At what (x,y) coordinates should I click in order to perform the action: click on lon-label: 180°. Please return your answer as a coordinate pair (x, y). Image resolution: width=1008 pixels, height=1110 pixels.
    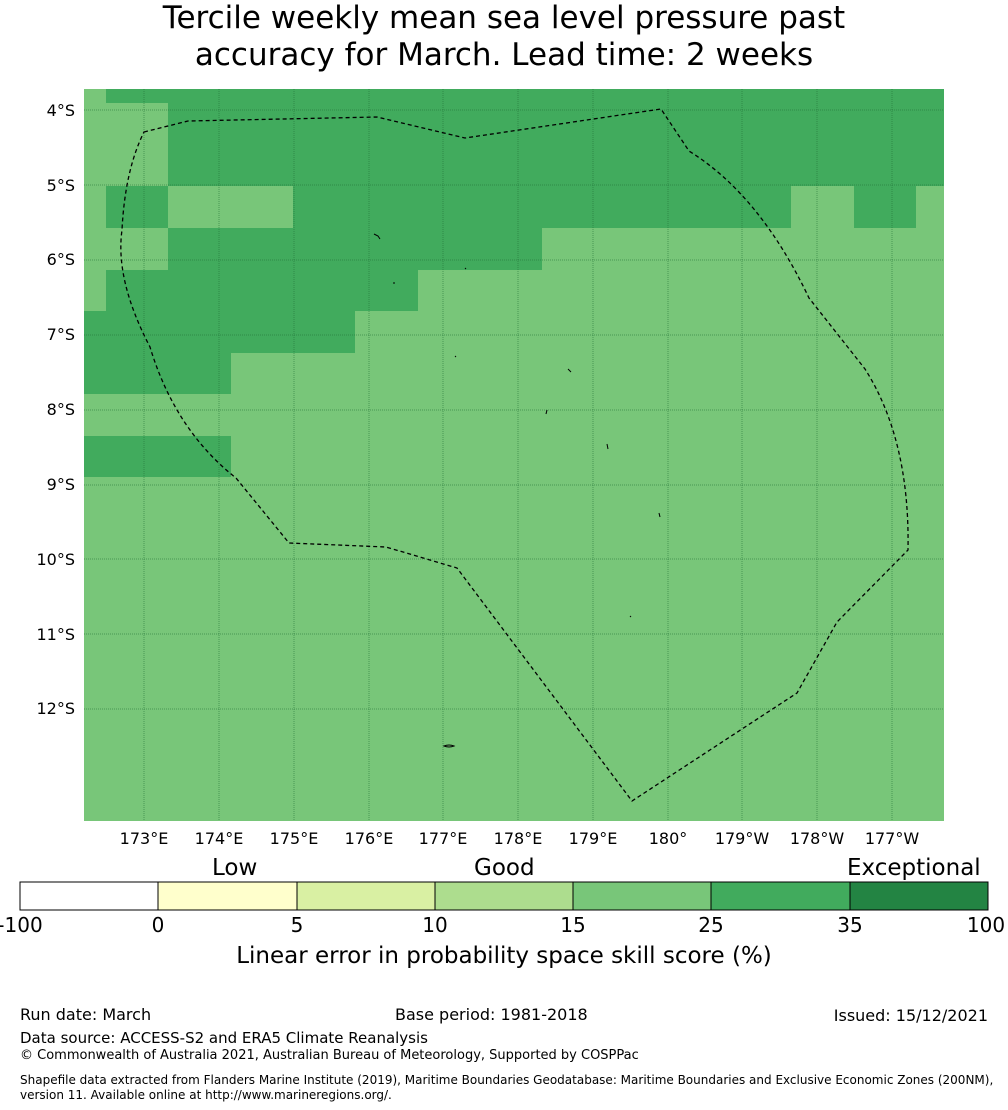
    Looking at the image, I should click on (668, 838).